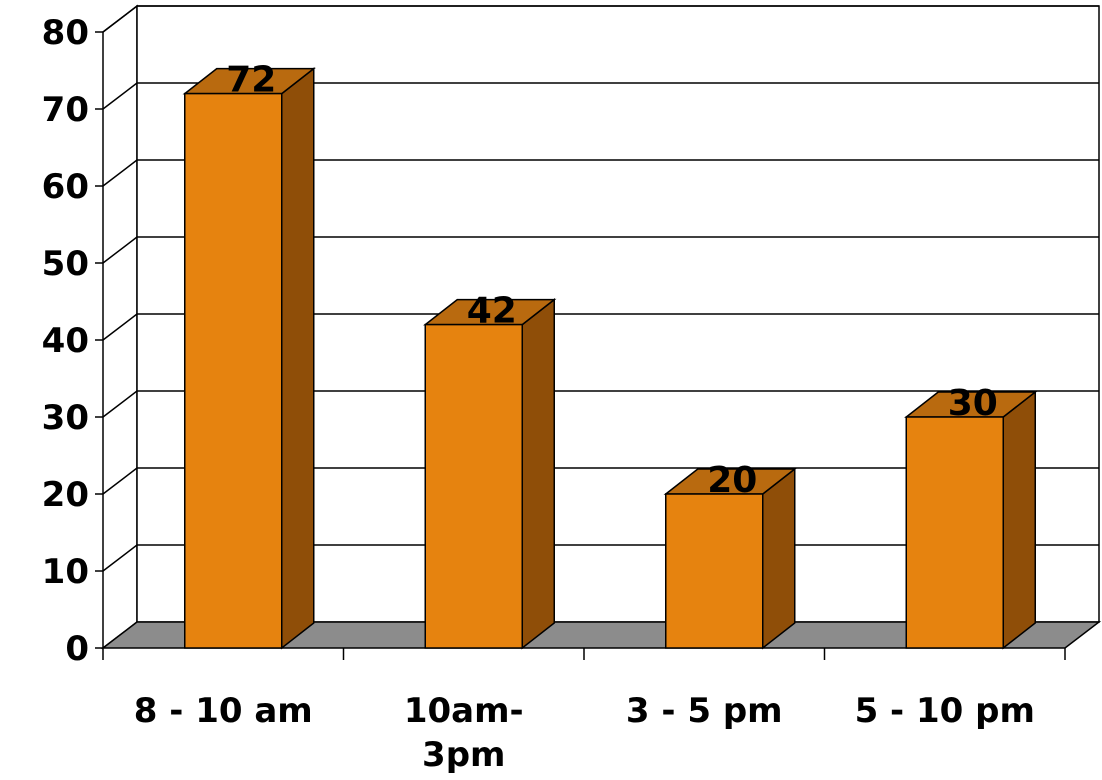  I want to click on x-category-label-line: 8 - 10 am, so click(223, 711).